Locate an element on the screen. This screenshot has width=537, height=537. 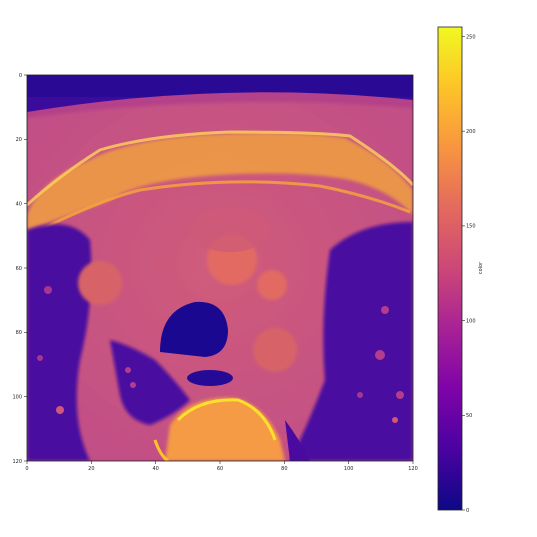
colorbar-label: color is located at coordinates (481, 267).